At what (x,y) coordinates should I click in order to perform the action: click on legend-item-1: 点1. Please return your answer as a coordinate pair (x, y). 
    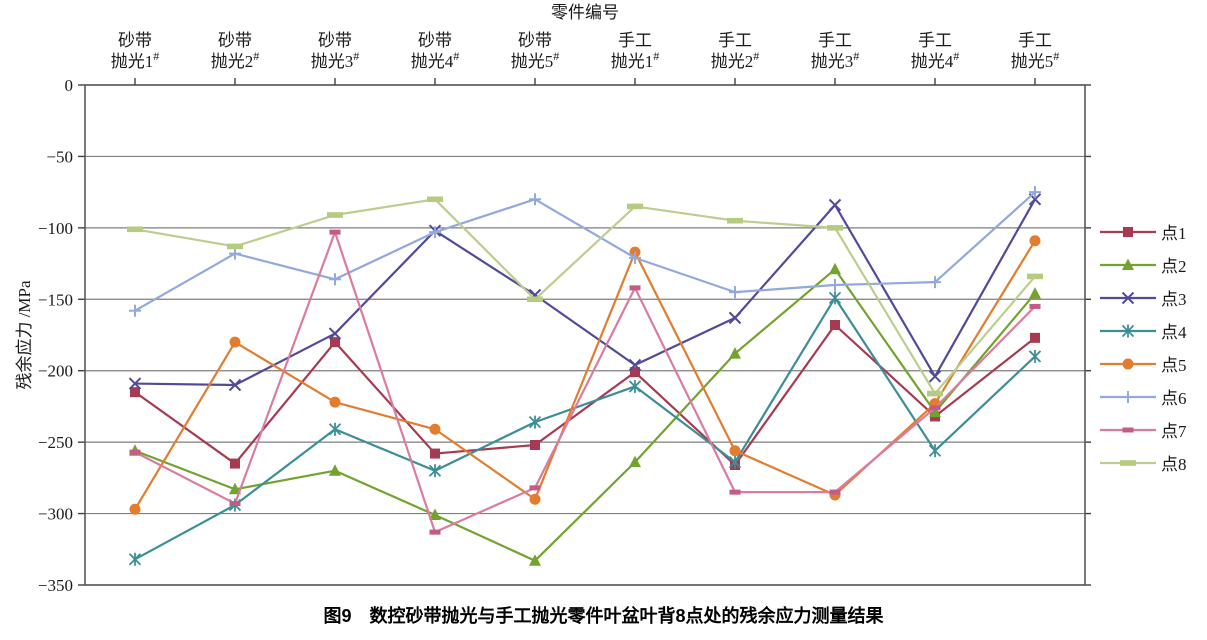
    Looking at the image, I should click on (1152, 231).